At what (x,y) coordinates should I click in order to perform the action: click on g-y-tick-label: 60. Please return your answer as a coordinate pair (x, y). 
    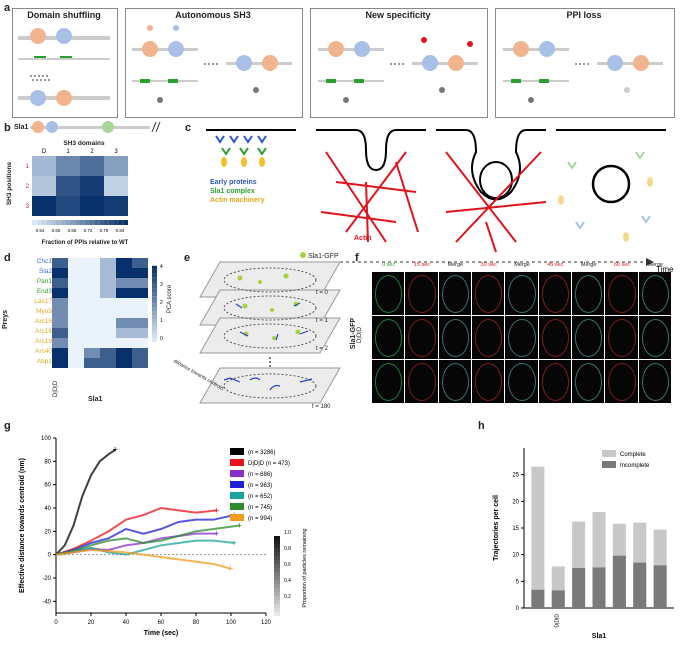
    Looking at the image, I should click on (47, 486).